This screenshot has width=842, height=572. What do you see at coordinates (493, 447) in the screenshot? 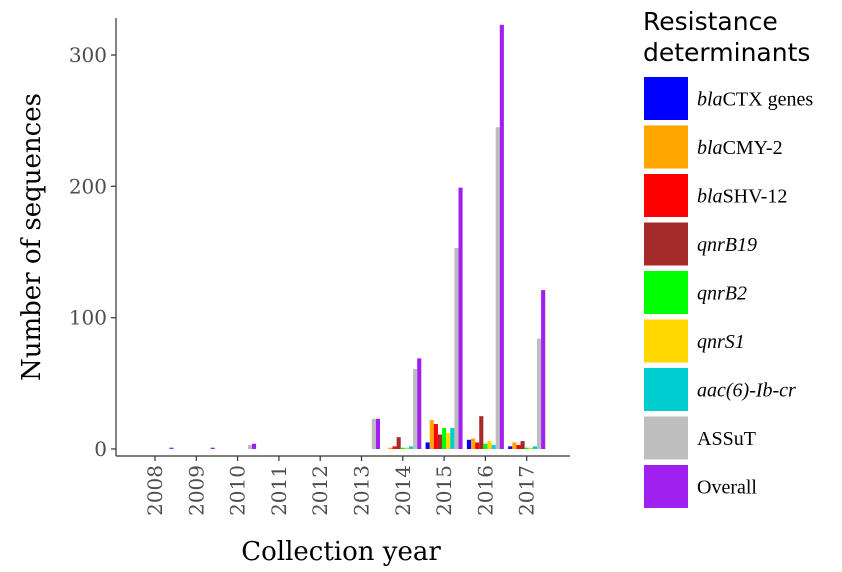
I see `bar-aac-6-ib-cr-2016` at bounding box center [493, 447].